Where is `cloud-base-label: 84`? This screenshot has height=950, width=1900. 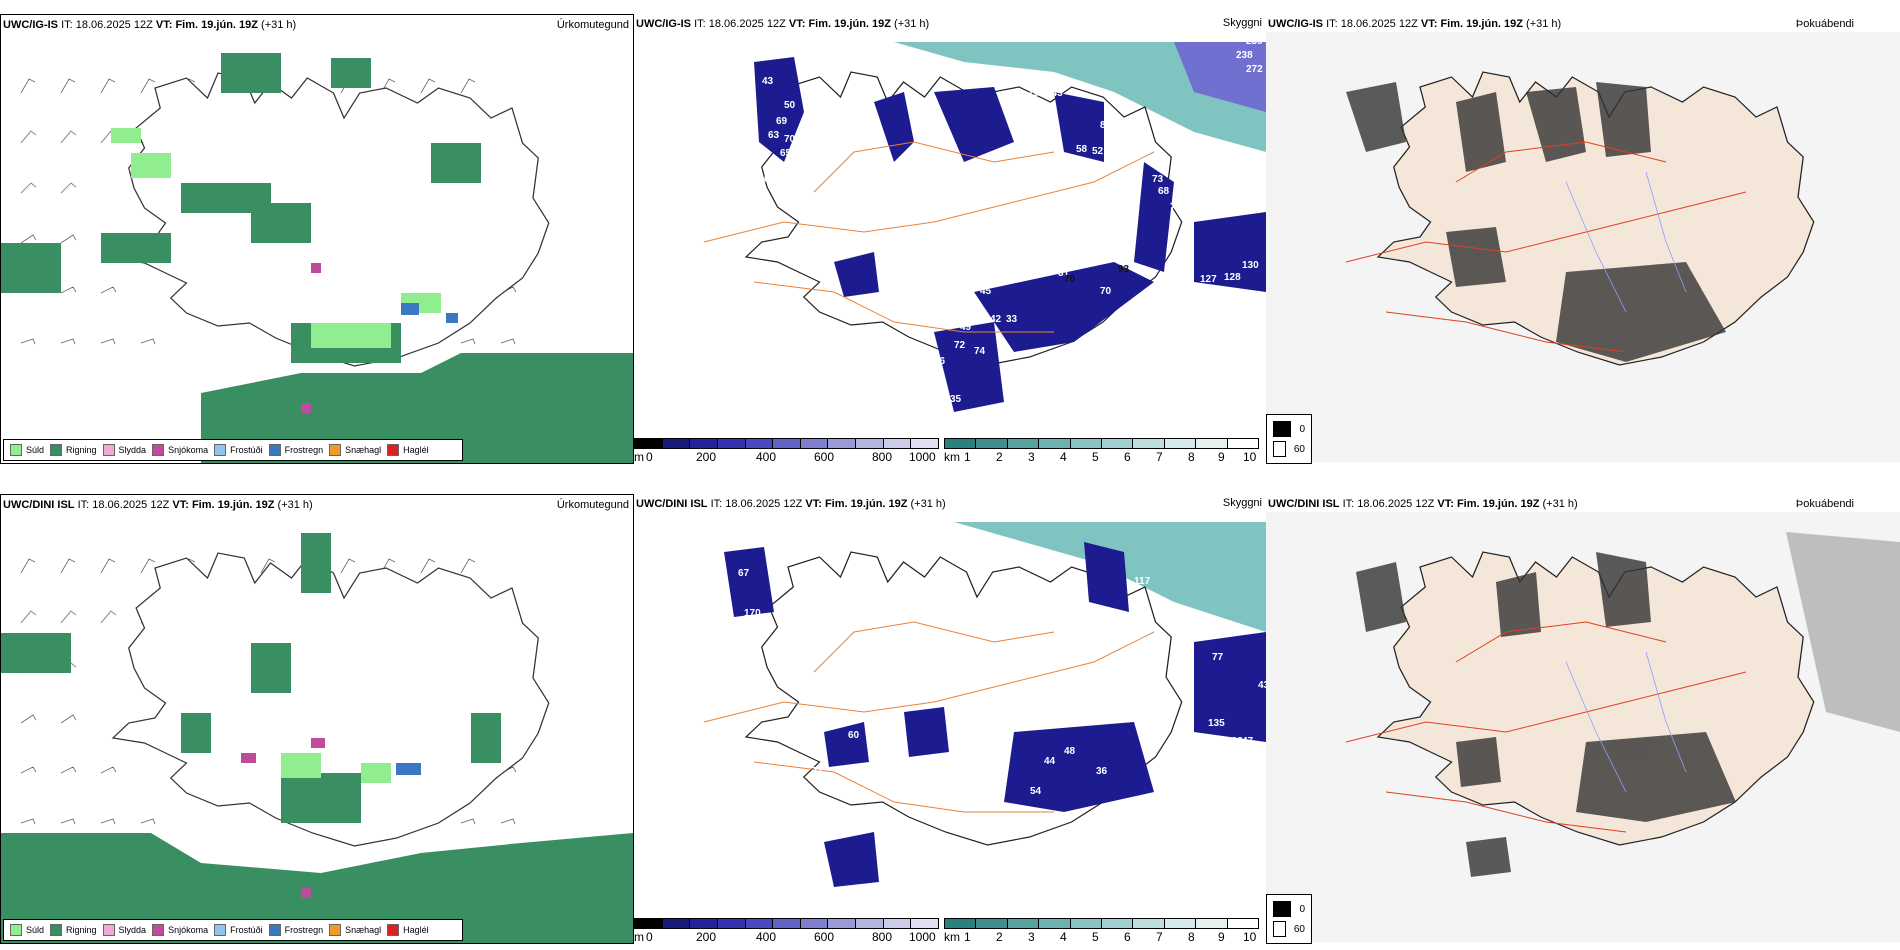
cloud-base-label: 84 is located at coordinates (1140, 609).